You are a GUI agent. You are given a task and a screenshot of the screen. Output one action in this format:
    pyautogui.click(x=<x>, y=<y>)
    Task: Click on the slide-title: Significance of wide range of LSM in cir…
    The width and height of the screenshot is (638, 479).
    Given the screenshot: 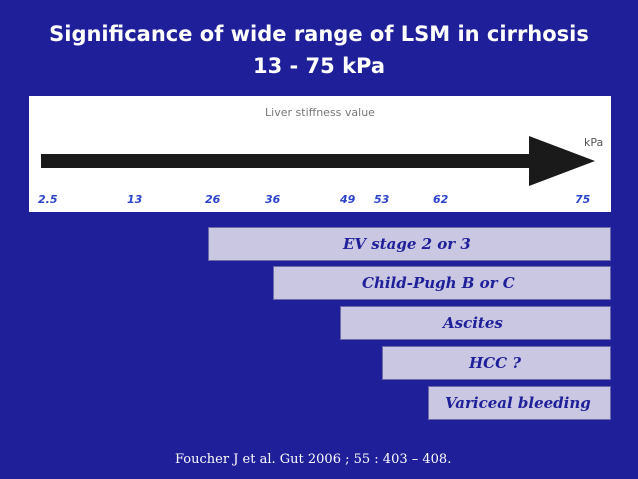 What is the action you would take?
    pyautogui.click(x=319, y=34)
    